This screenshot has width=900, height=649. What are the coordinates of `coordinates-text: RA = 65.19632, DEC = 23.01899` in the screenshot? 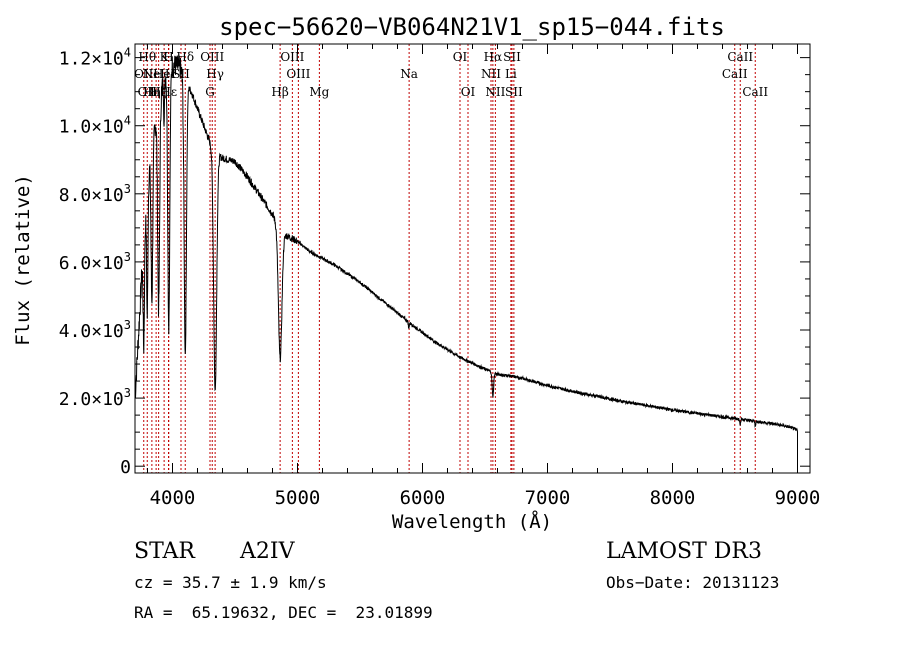 It's located at (283, 612).